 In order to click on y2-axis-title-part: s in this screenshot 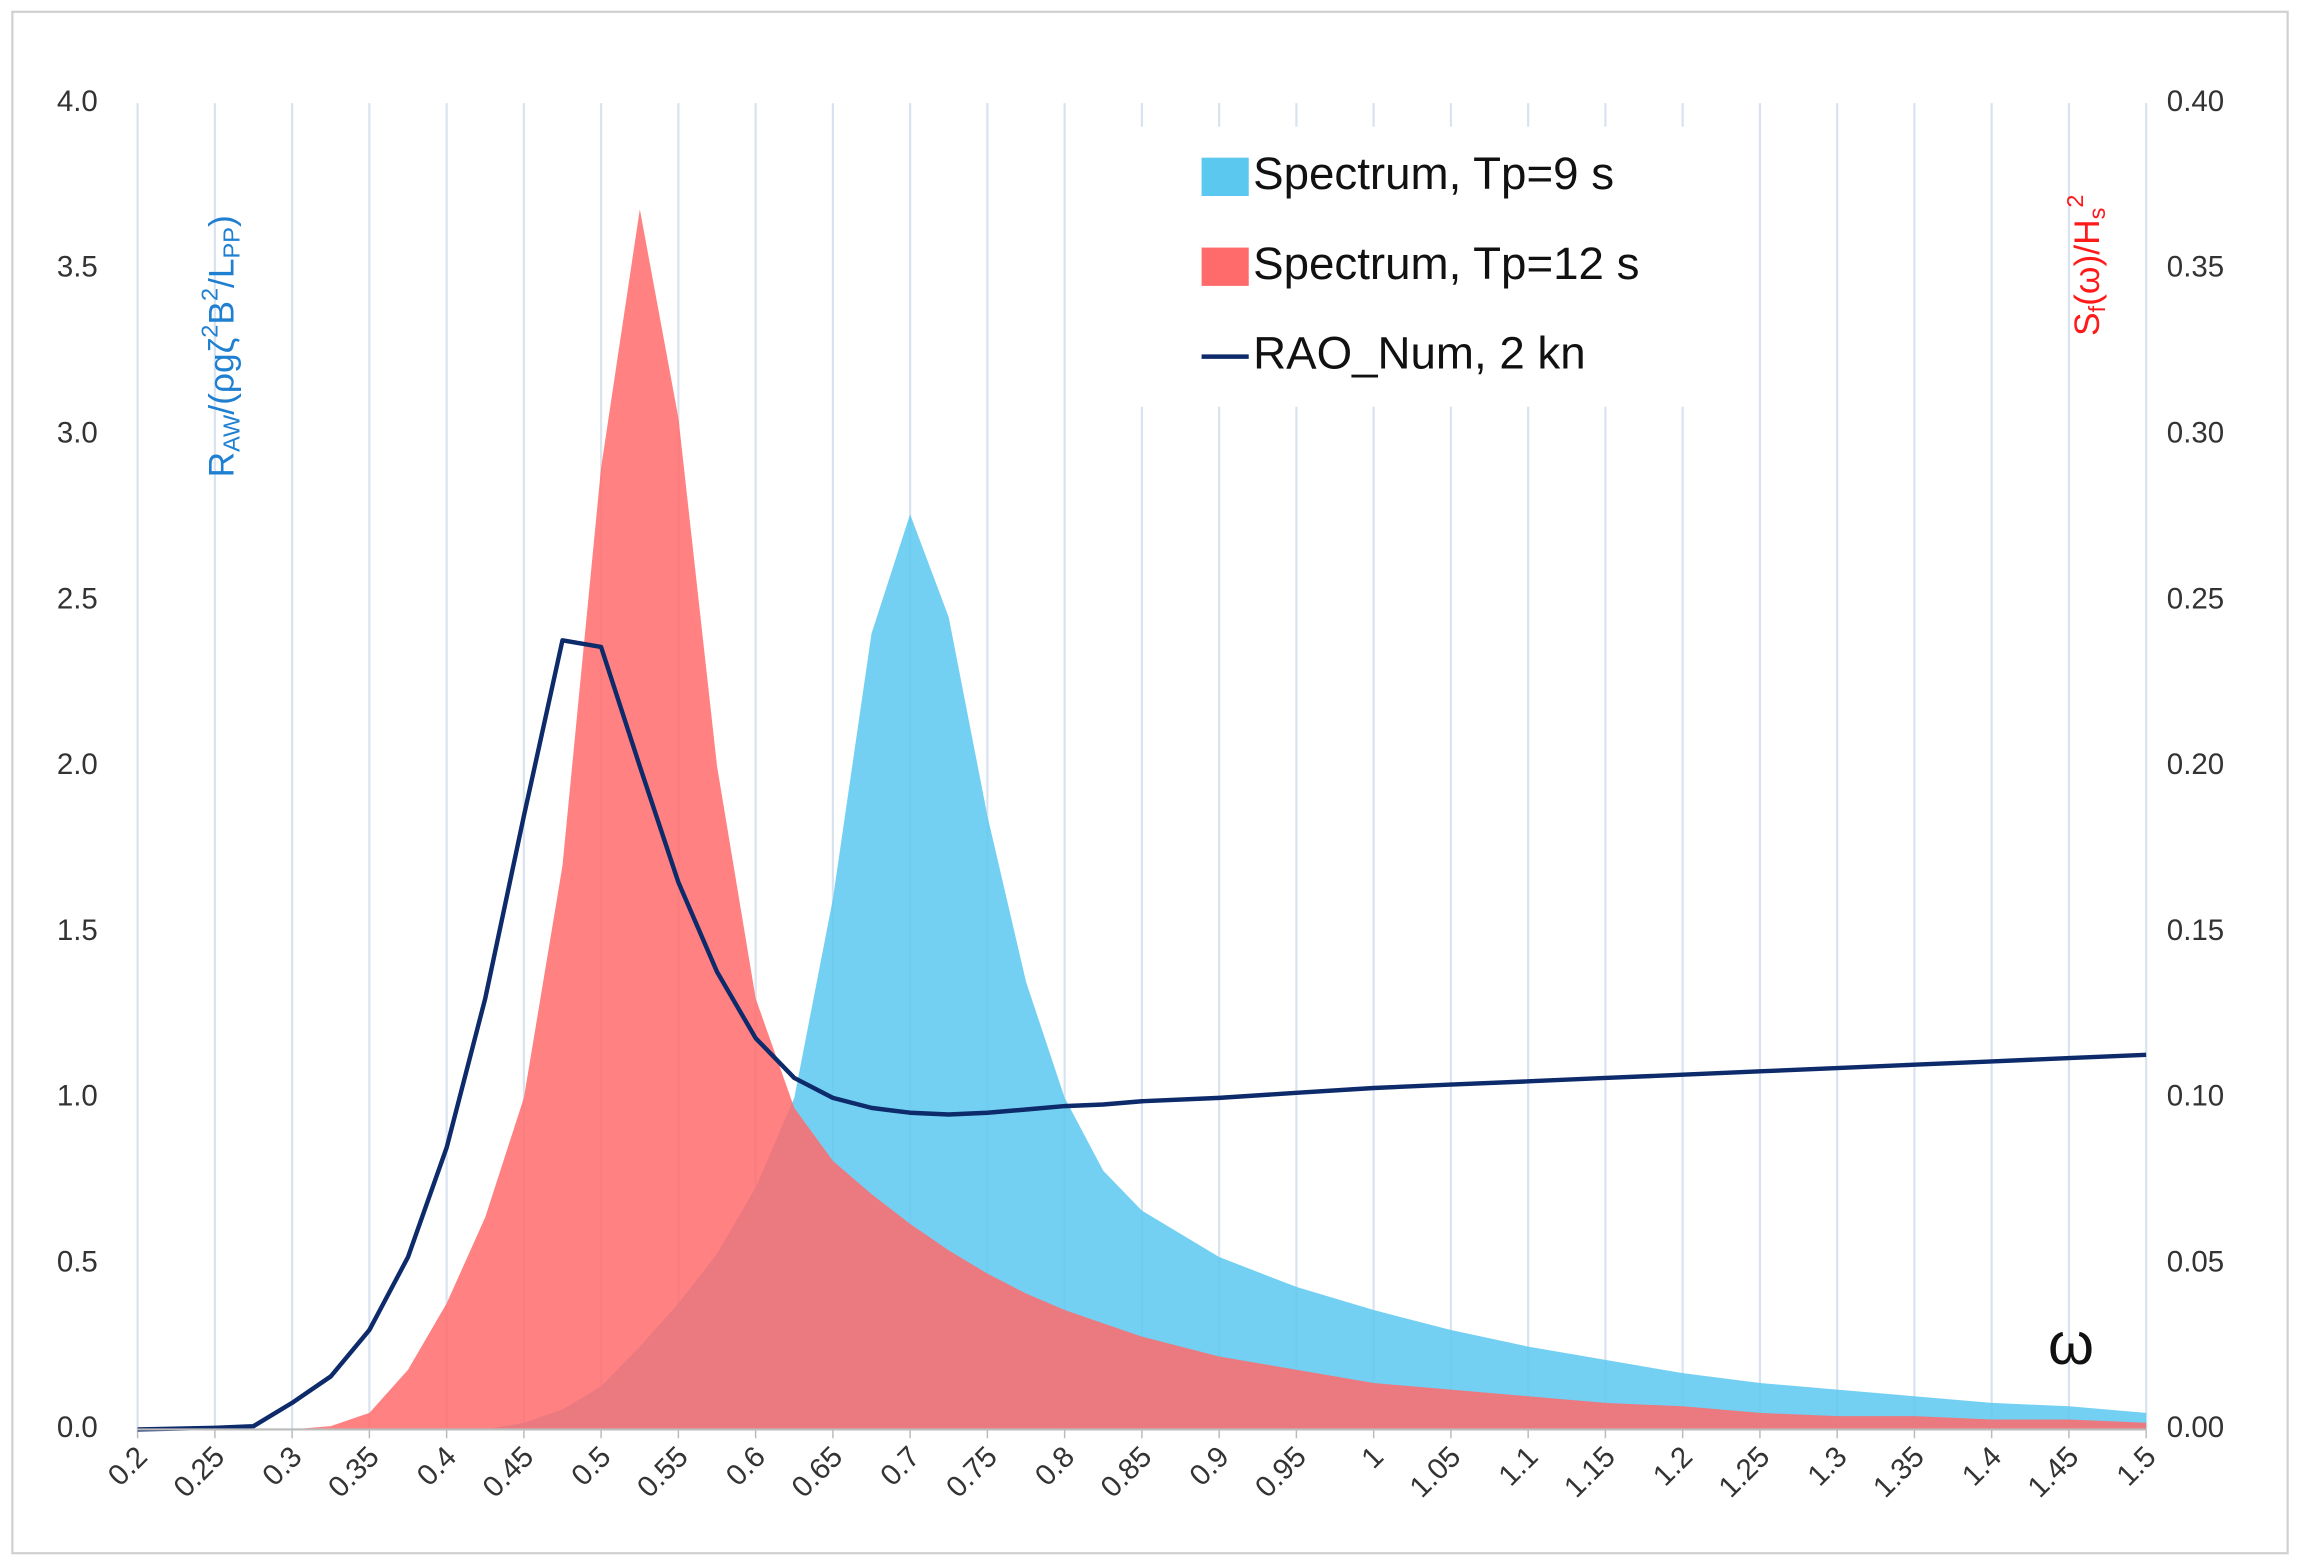, I will do `click(2097, 214)`.